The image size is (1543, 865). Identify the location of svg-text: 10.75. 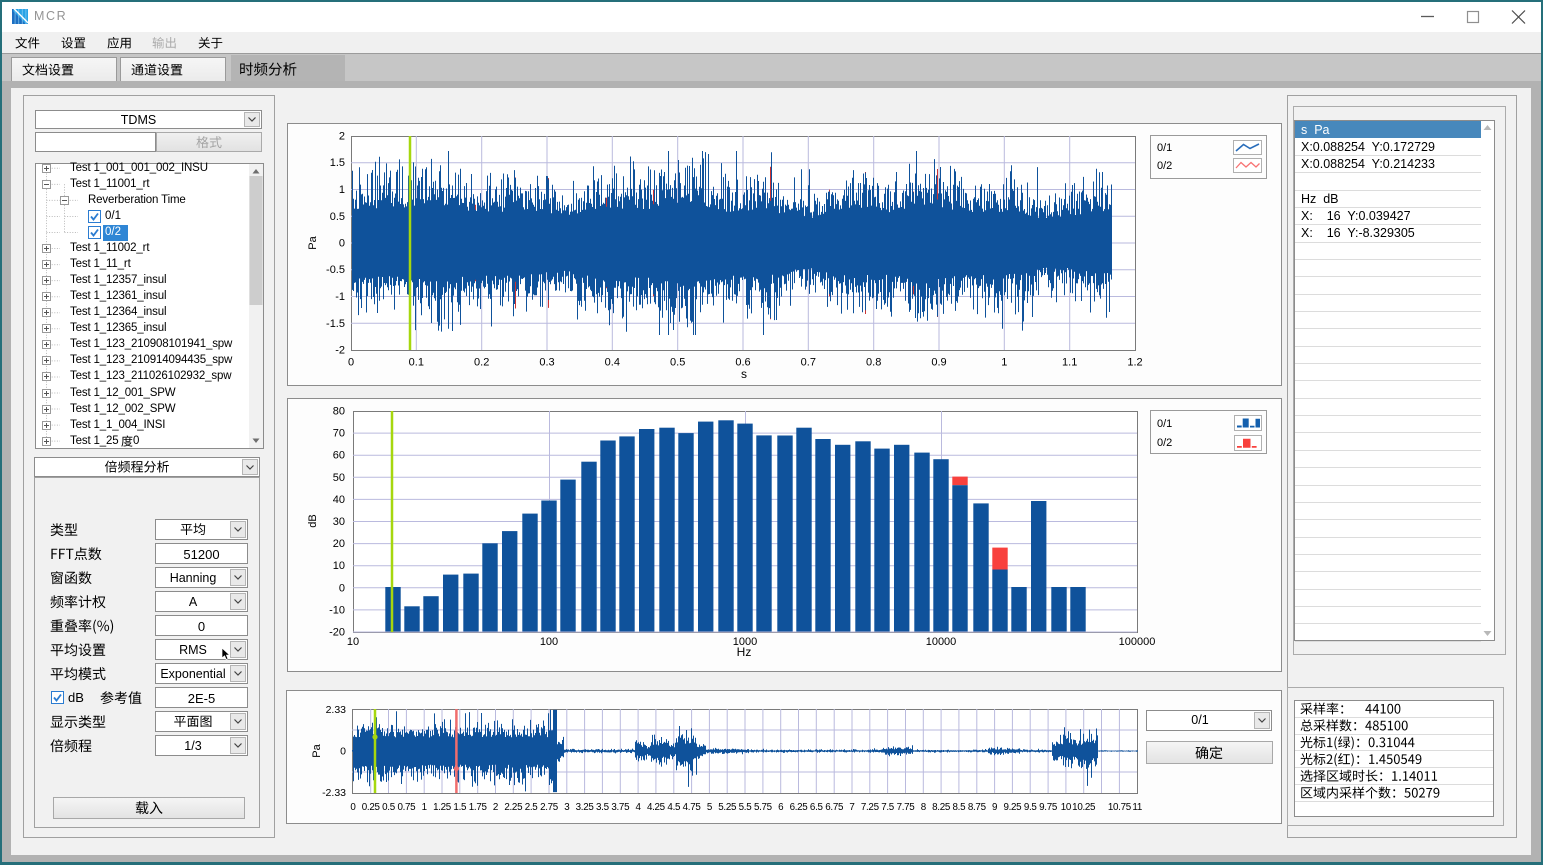
(1120, 807).